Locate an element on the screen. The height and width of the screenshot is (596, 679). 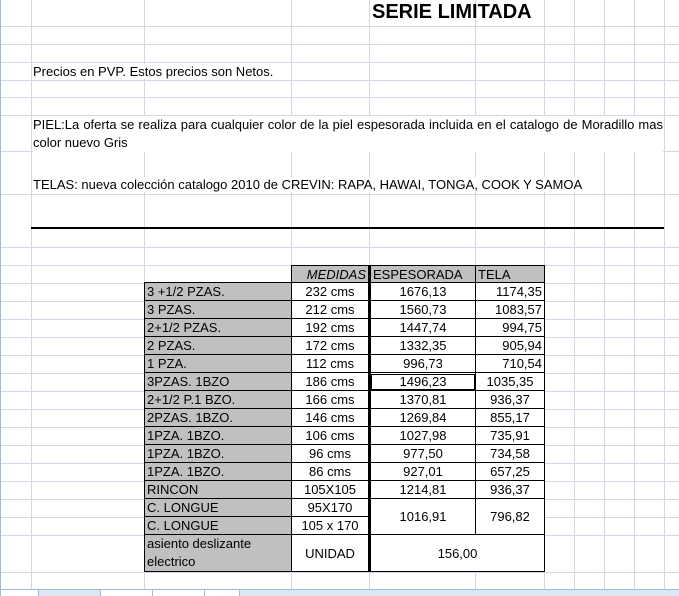
cell-medidas: 172 cms is located at coordinates (330, 345).